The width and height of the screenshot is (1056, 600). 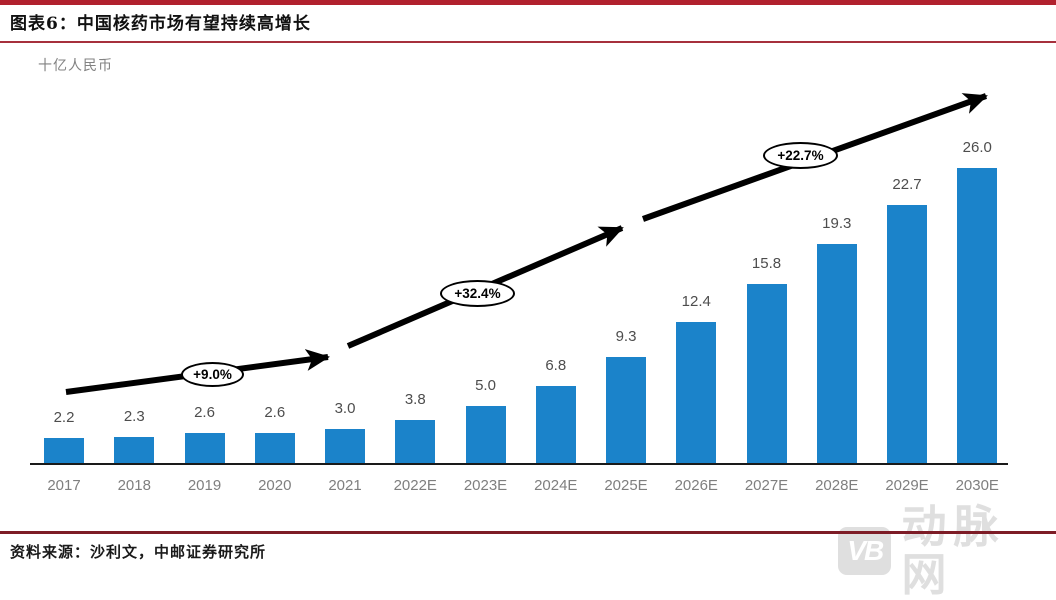 I want to click on bar-value-label: 3.0, so click(x=345, y=408).